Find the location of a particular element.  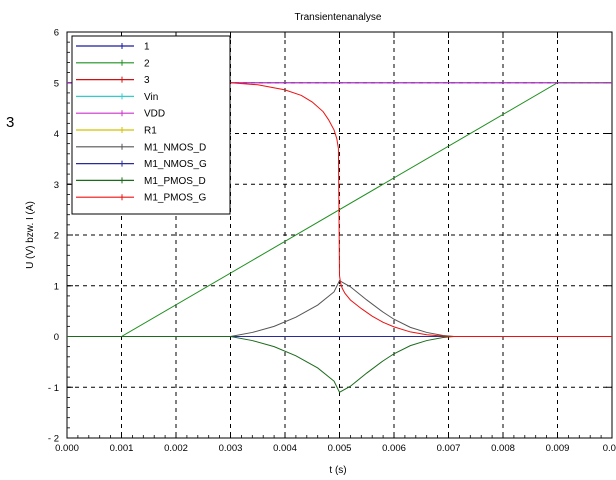

chart-title: Transientenanalyse is located at coordinates (338, 17).